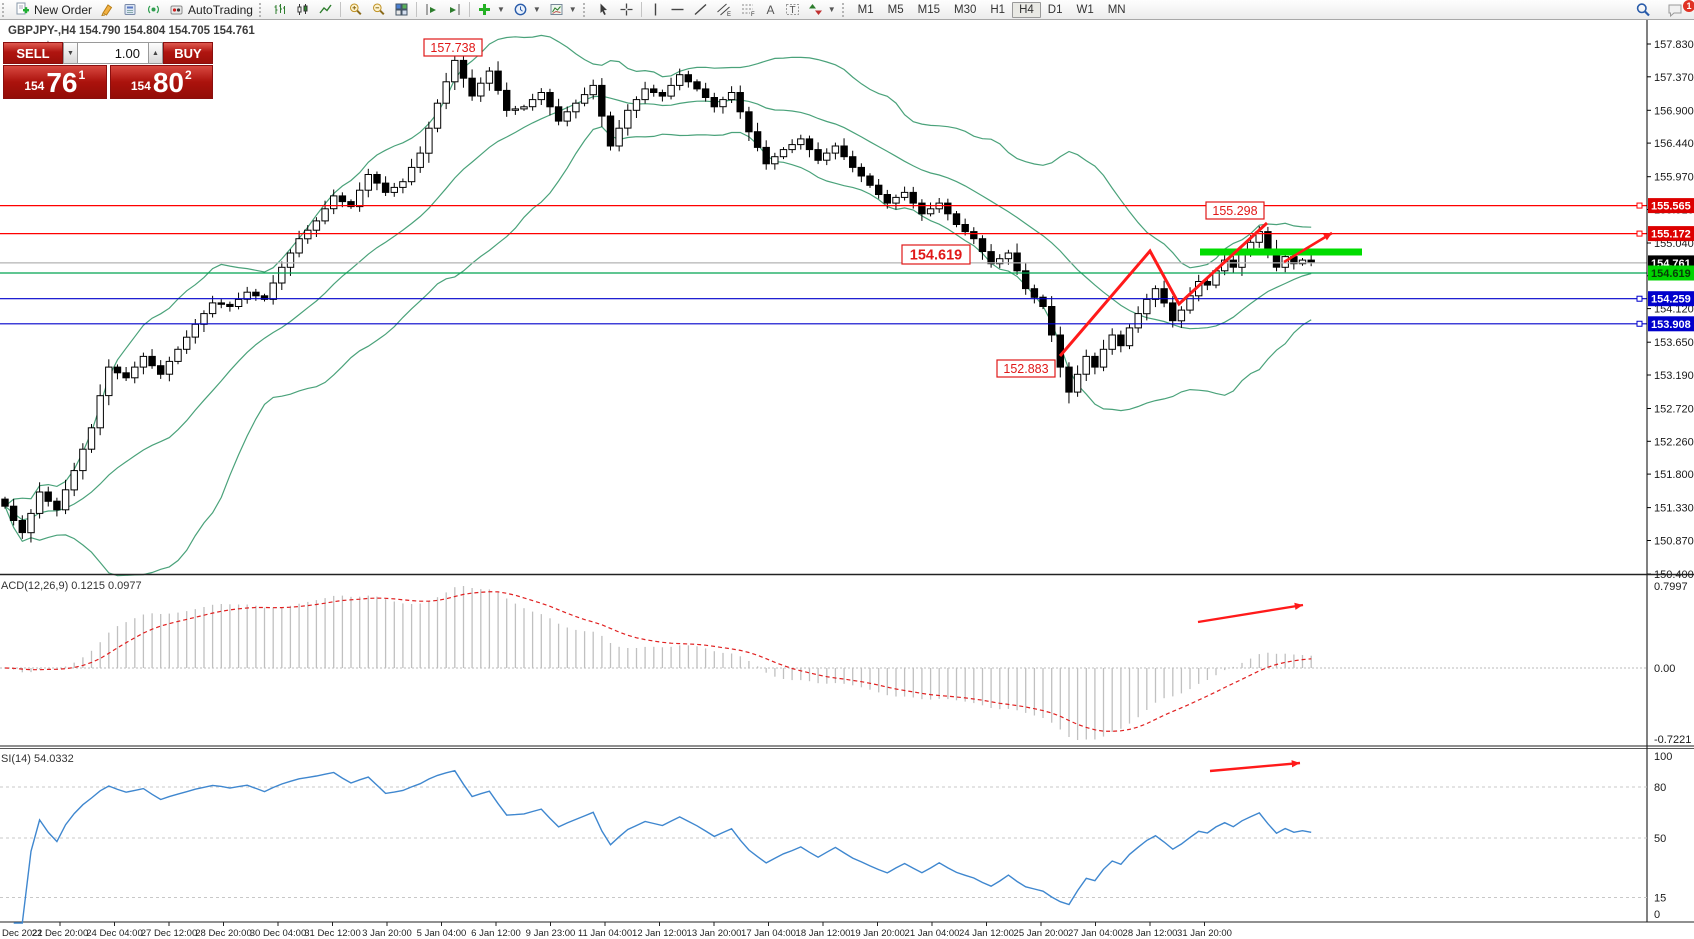 The image size is (1694, 939). What do you see at coordinates (37, 759) in the screenshot?
I see `rsi-label: SI(14) 54.0332` at bounding box center [37, 759].